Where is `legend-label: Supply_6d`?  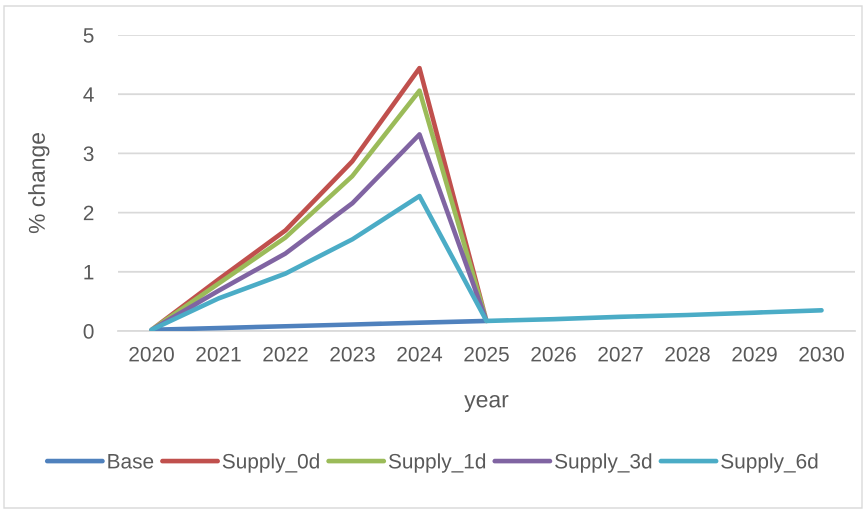
legend-label: Supply_6d is located at coordinates (769, 463).